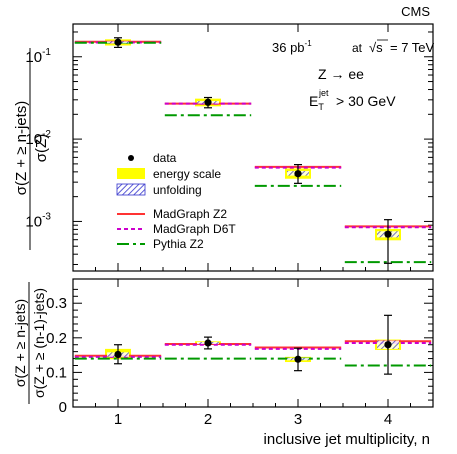 The height and width of the screenshot is (454, 457). I want to click on channel-annotation: Z → ee, so click(341, 74).